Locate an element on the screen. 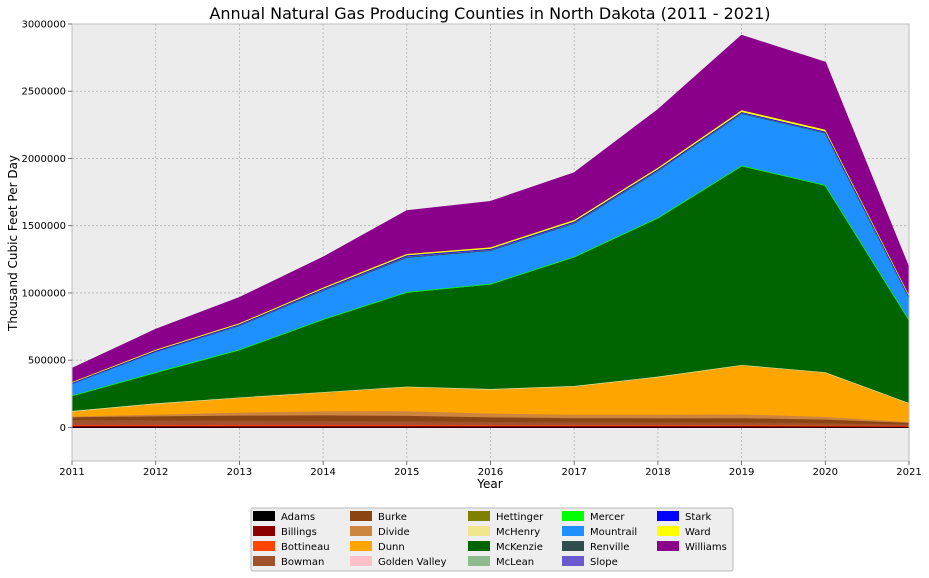 The height and width of the screenshot is (578, 929). y-tick-label: 500000 is located at coordinates (47, 361).